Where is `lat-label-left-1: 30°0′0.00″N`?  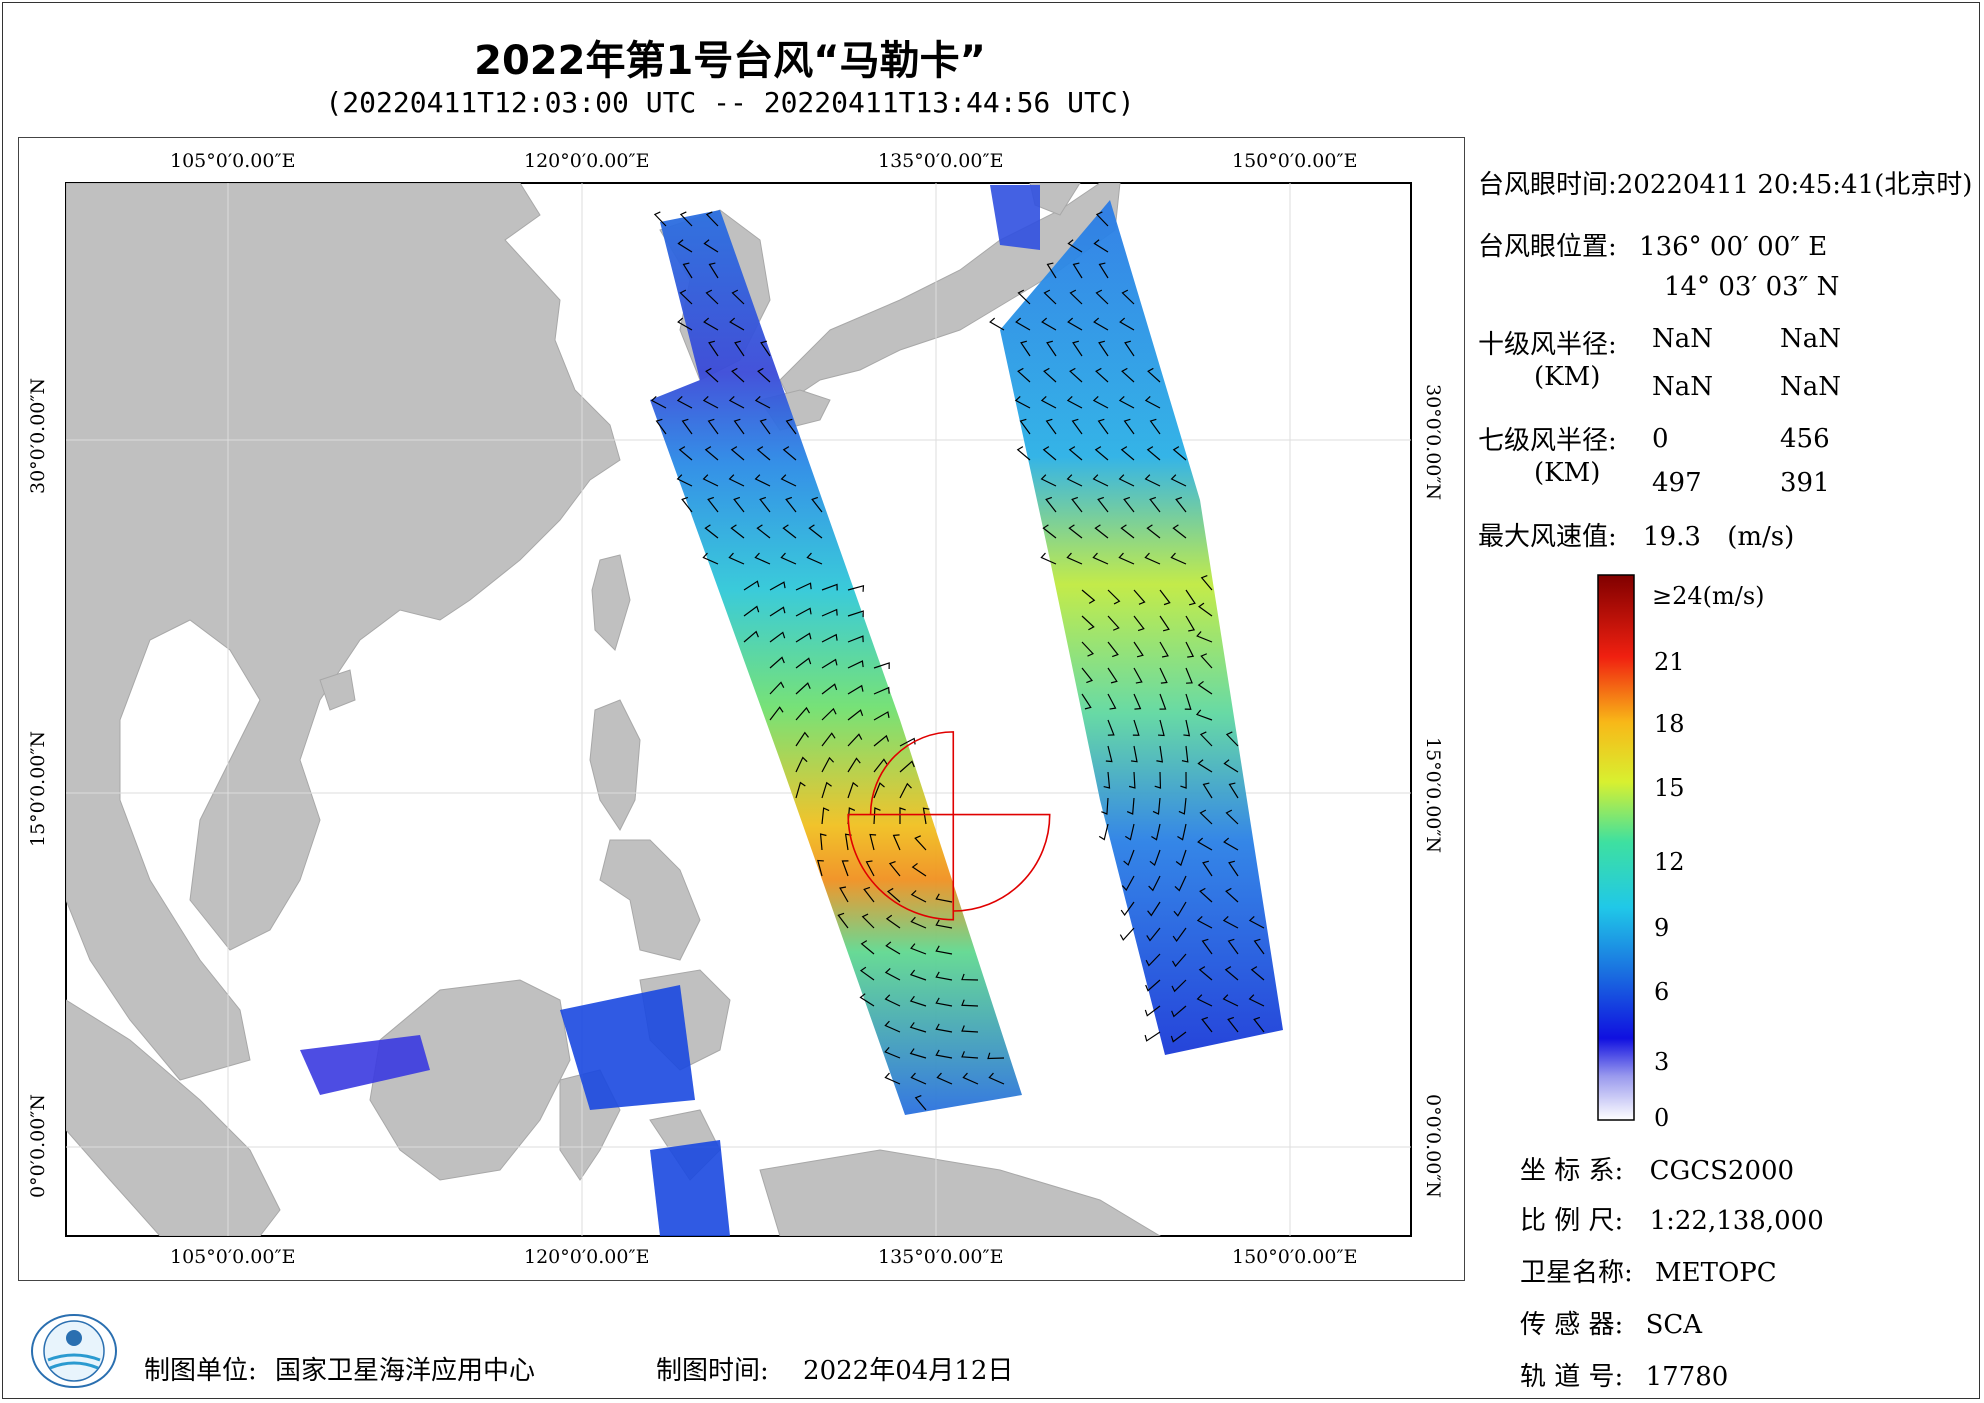
lat-label-left-1: 30°0′0.00″N is located at coordinates (38, 435).